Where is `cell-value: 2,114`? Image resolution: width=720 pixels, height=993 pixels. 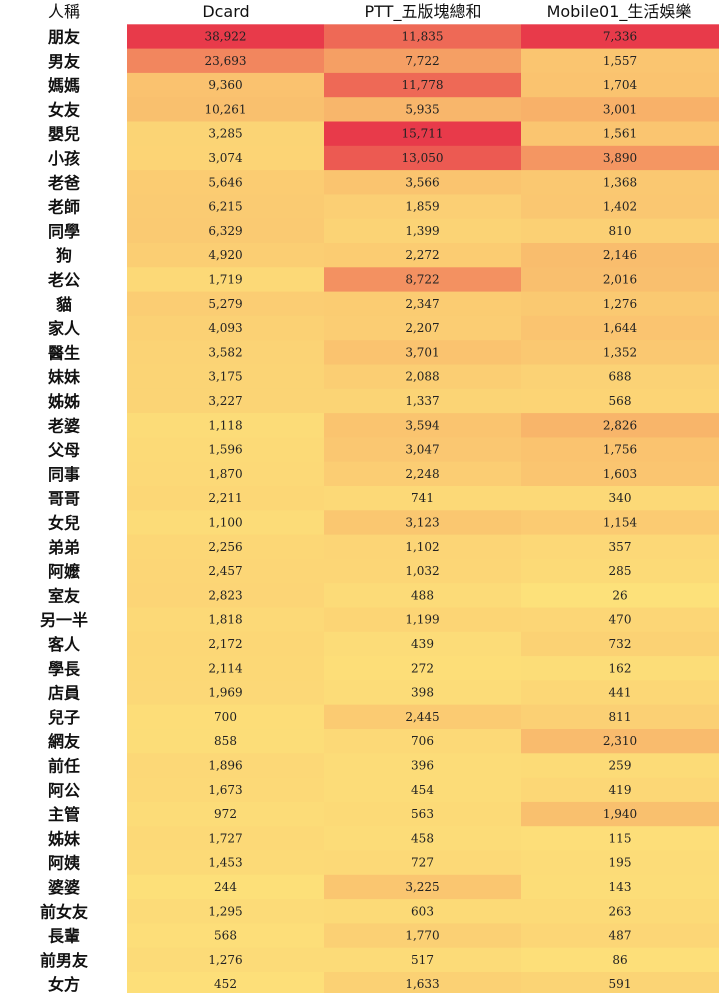
cell-value: 2,114 is located at coordinates (225, 668).